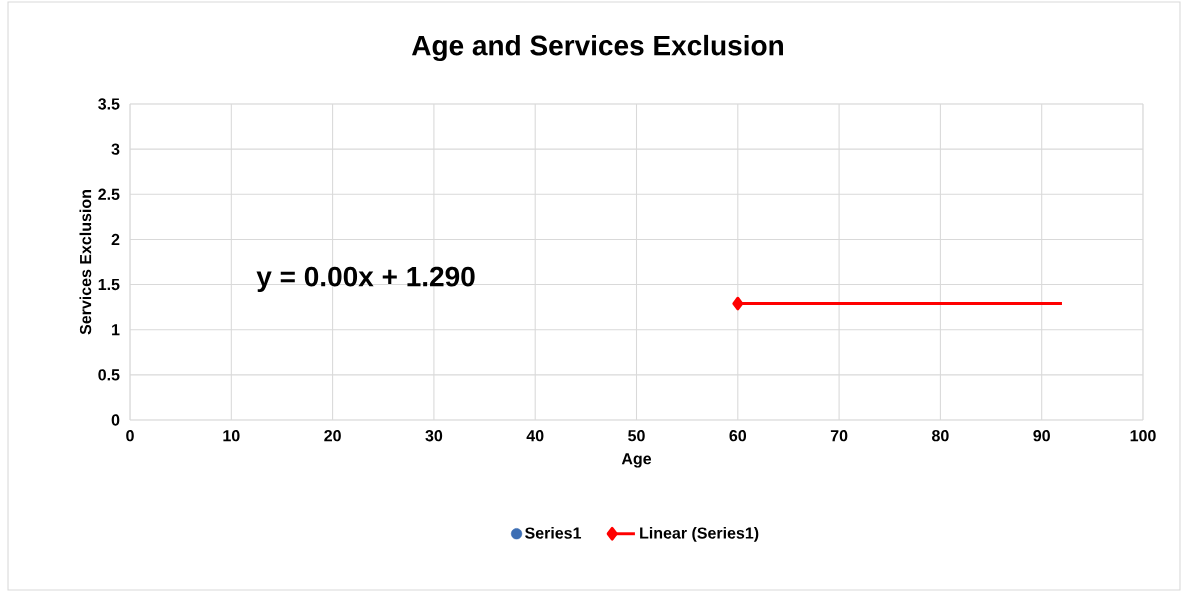 The height and width of the screenshot is (592, 1182). I want to click on x-tick-label: 70, so click(839, 436).